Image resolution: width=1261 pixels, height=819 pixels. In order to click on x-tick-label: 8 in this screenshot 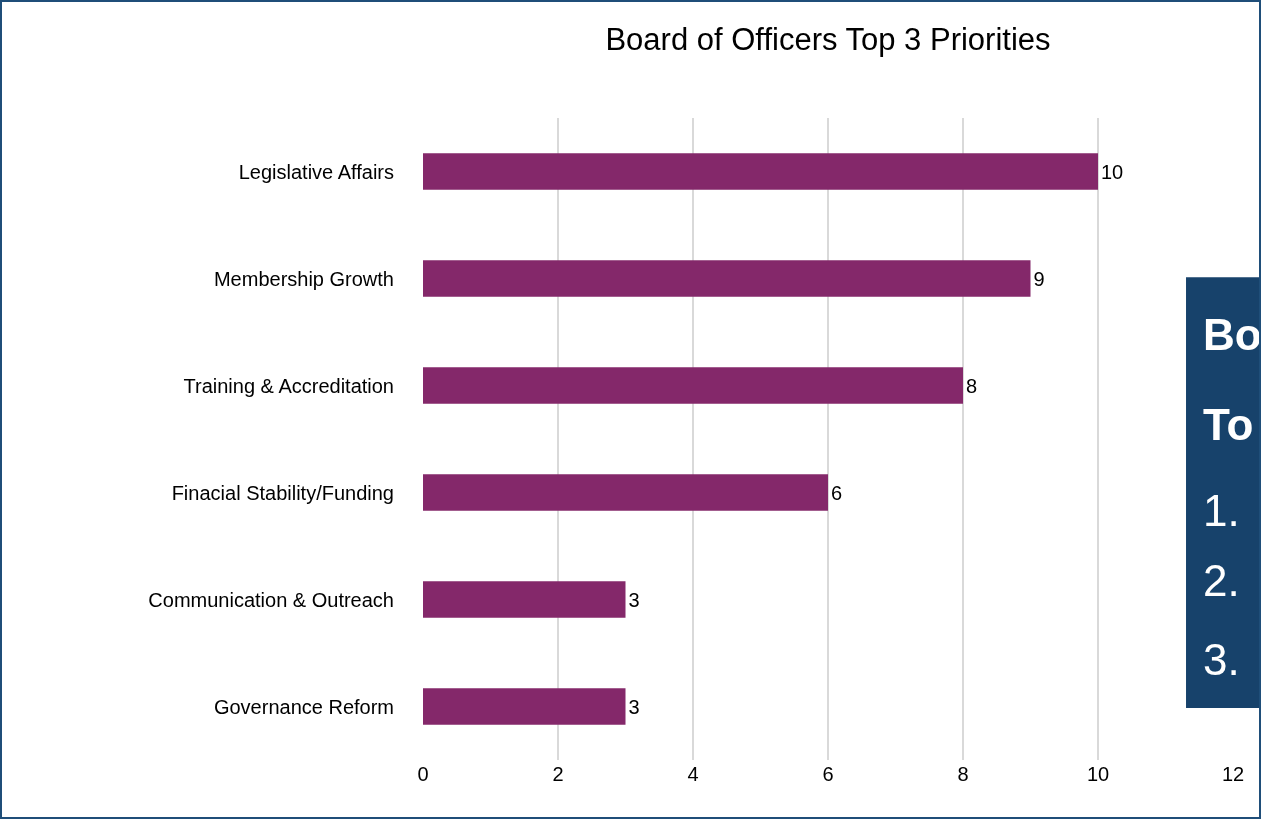, I will do `click(963, 774)`.